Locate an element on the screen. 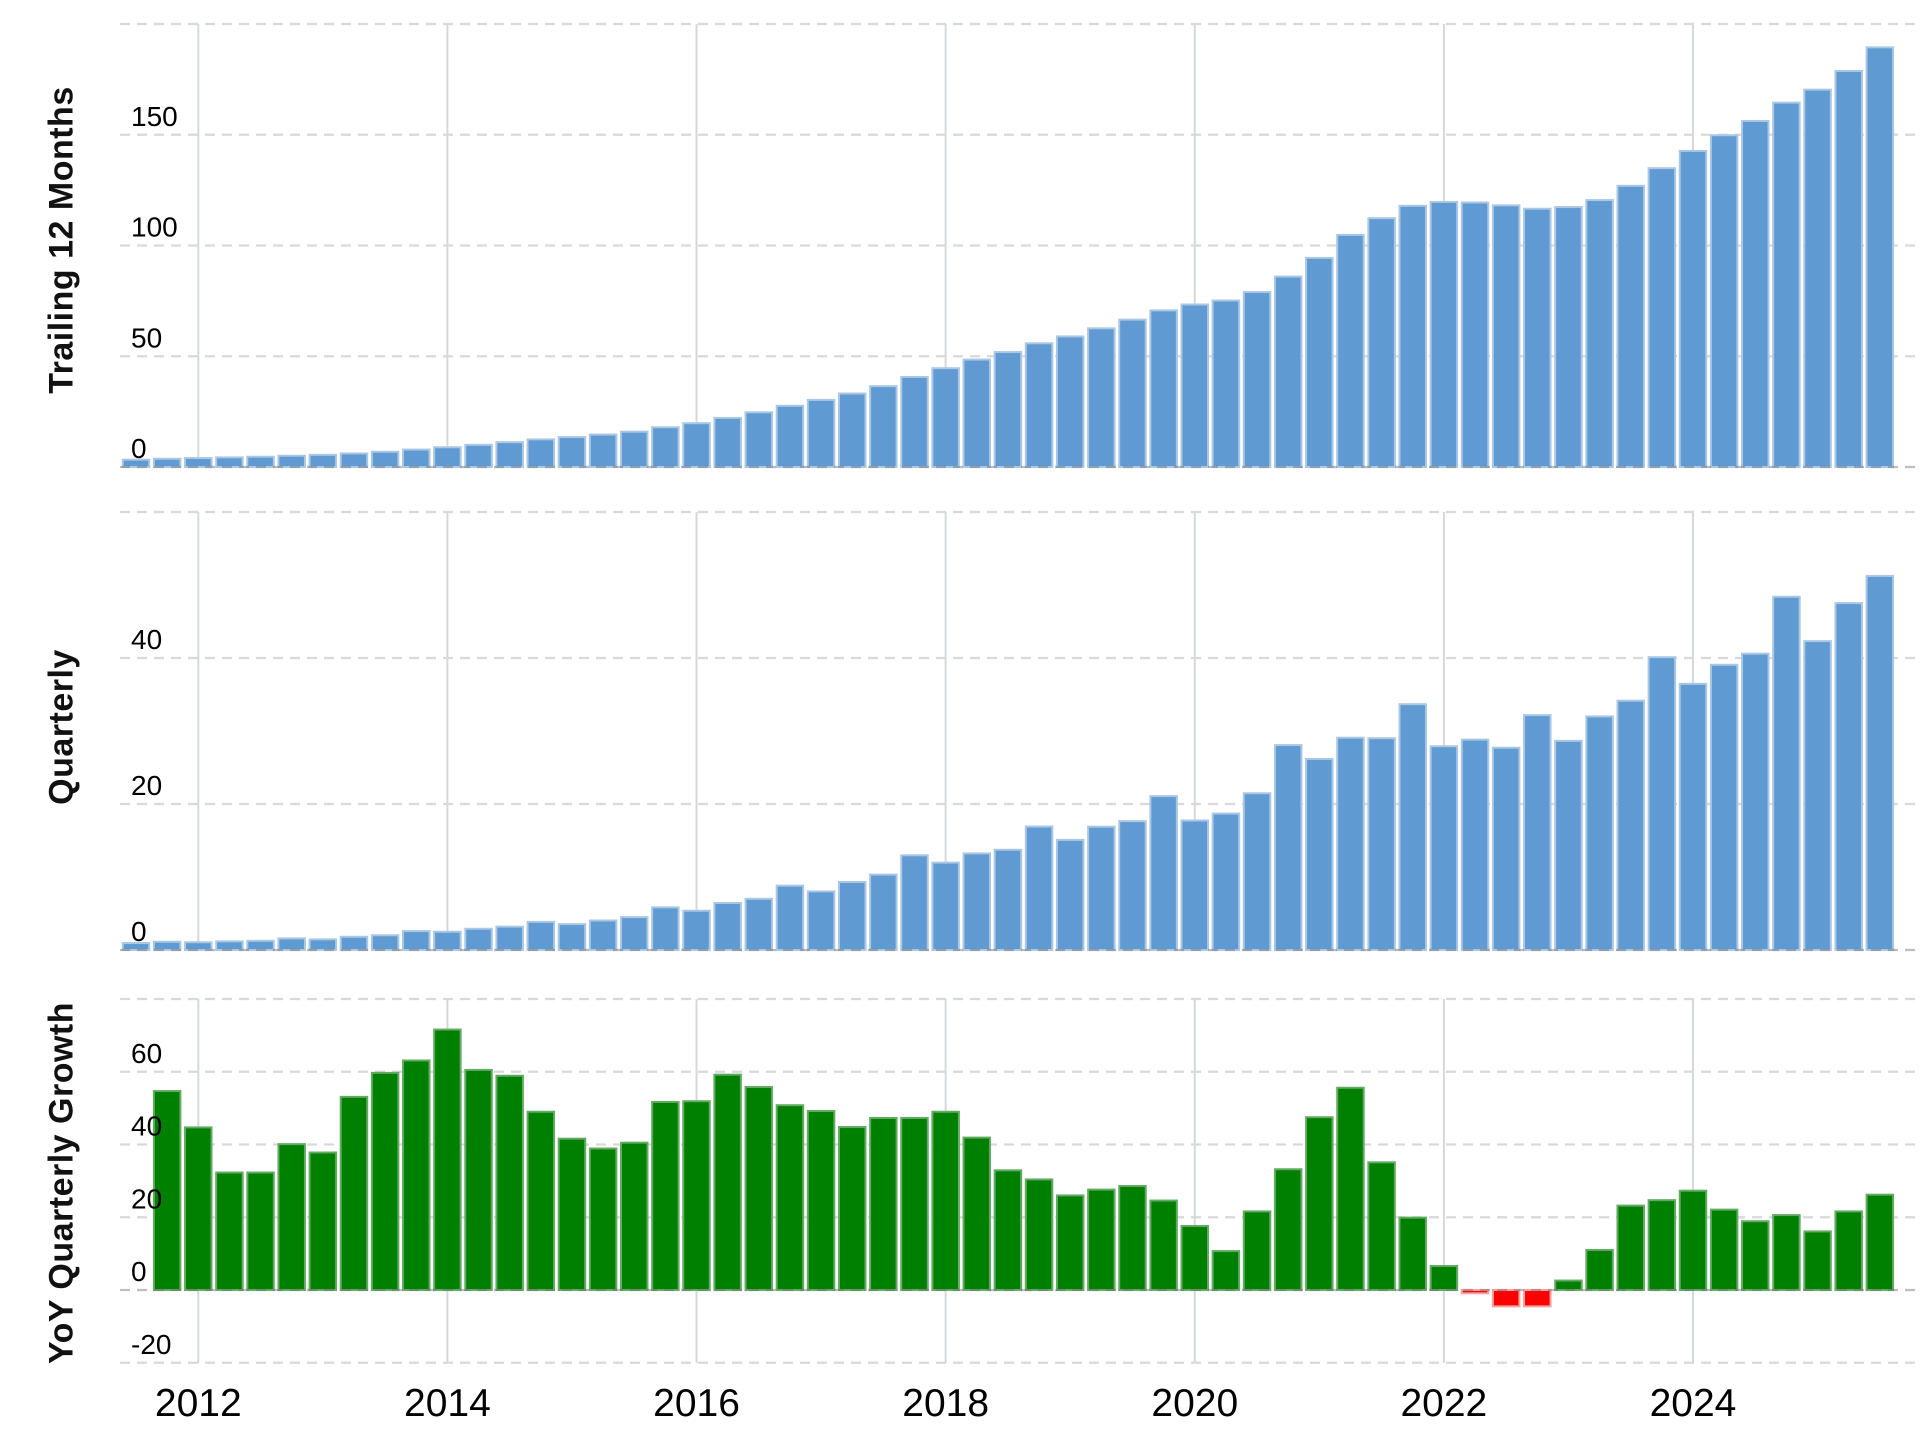  bar-yoy_growth-2025-Q3 is located at coordinates (1880, 1242).